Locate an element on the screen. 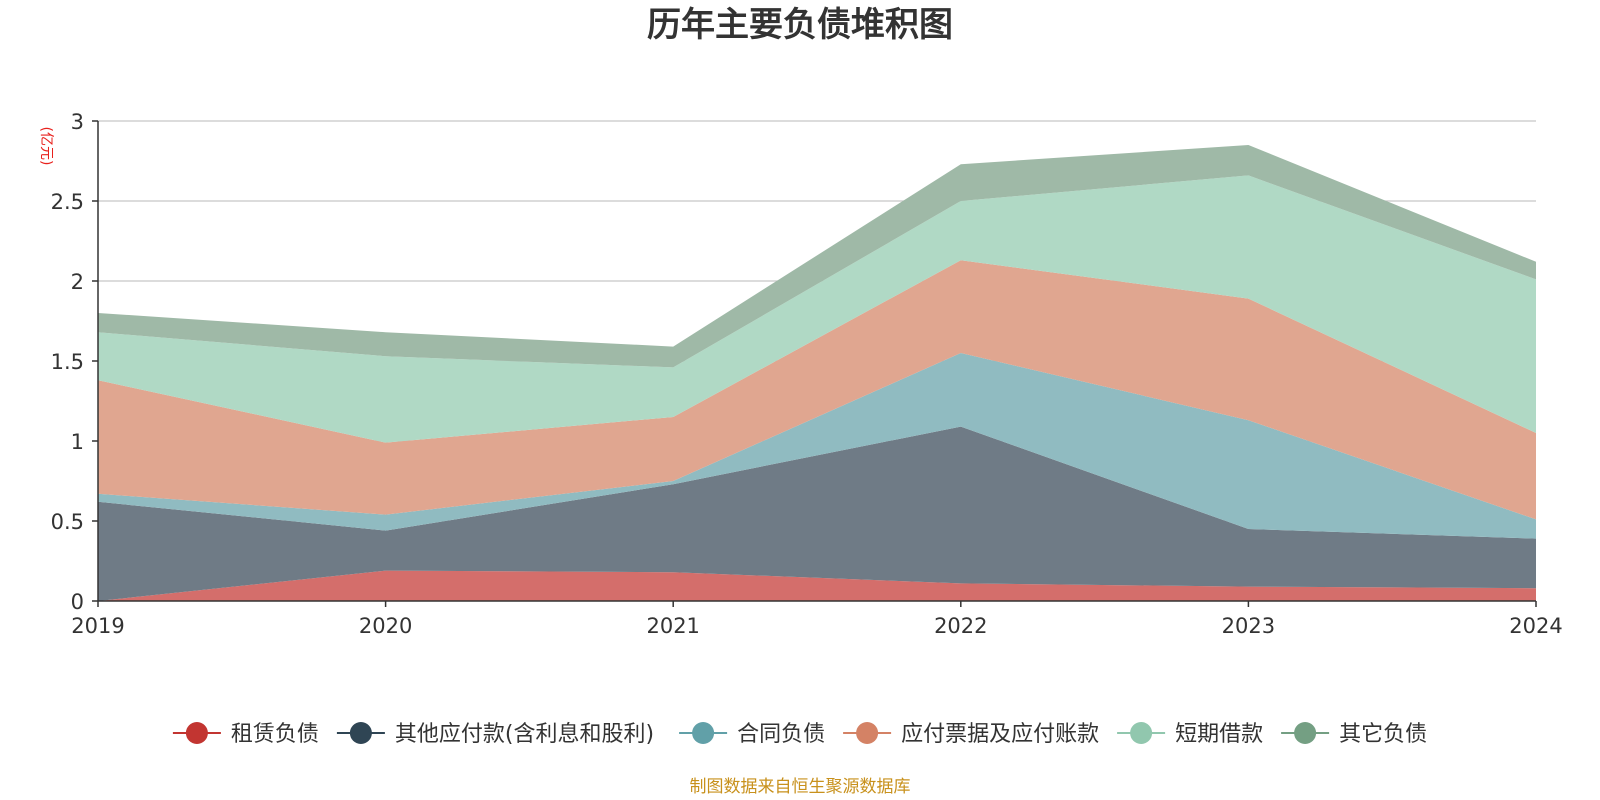 The height and width of the screenshot is (800, 1600). y-tick-label: 0 is located at coordinates (77, 602).